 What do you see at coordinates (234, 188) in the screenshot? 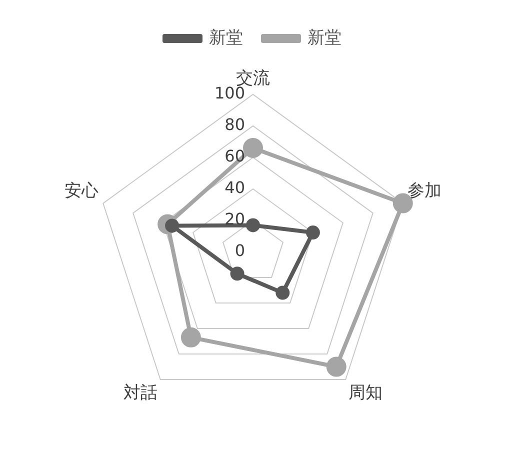
I see `y-tick-label: 40` at bounding box center [234, 188].